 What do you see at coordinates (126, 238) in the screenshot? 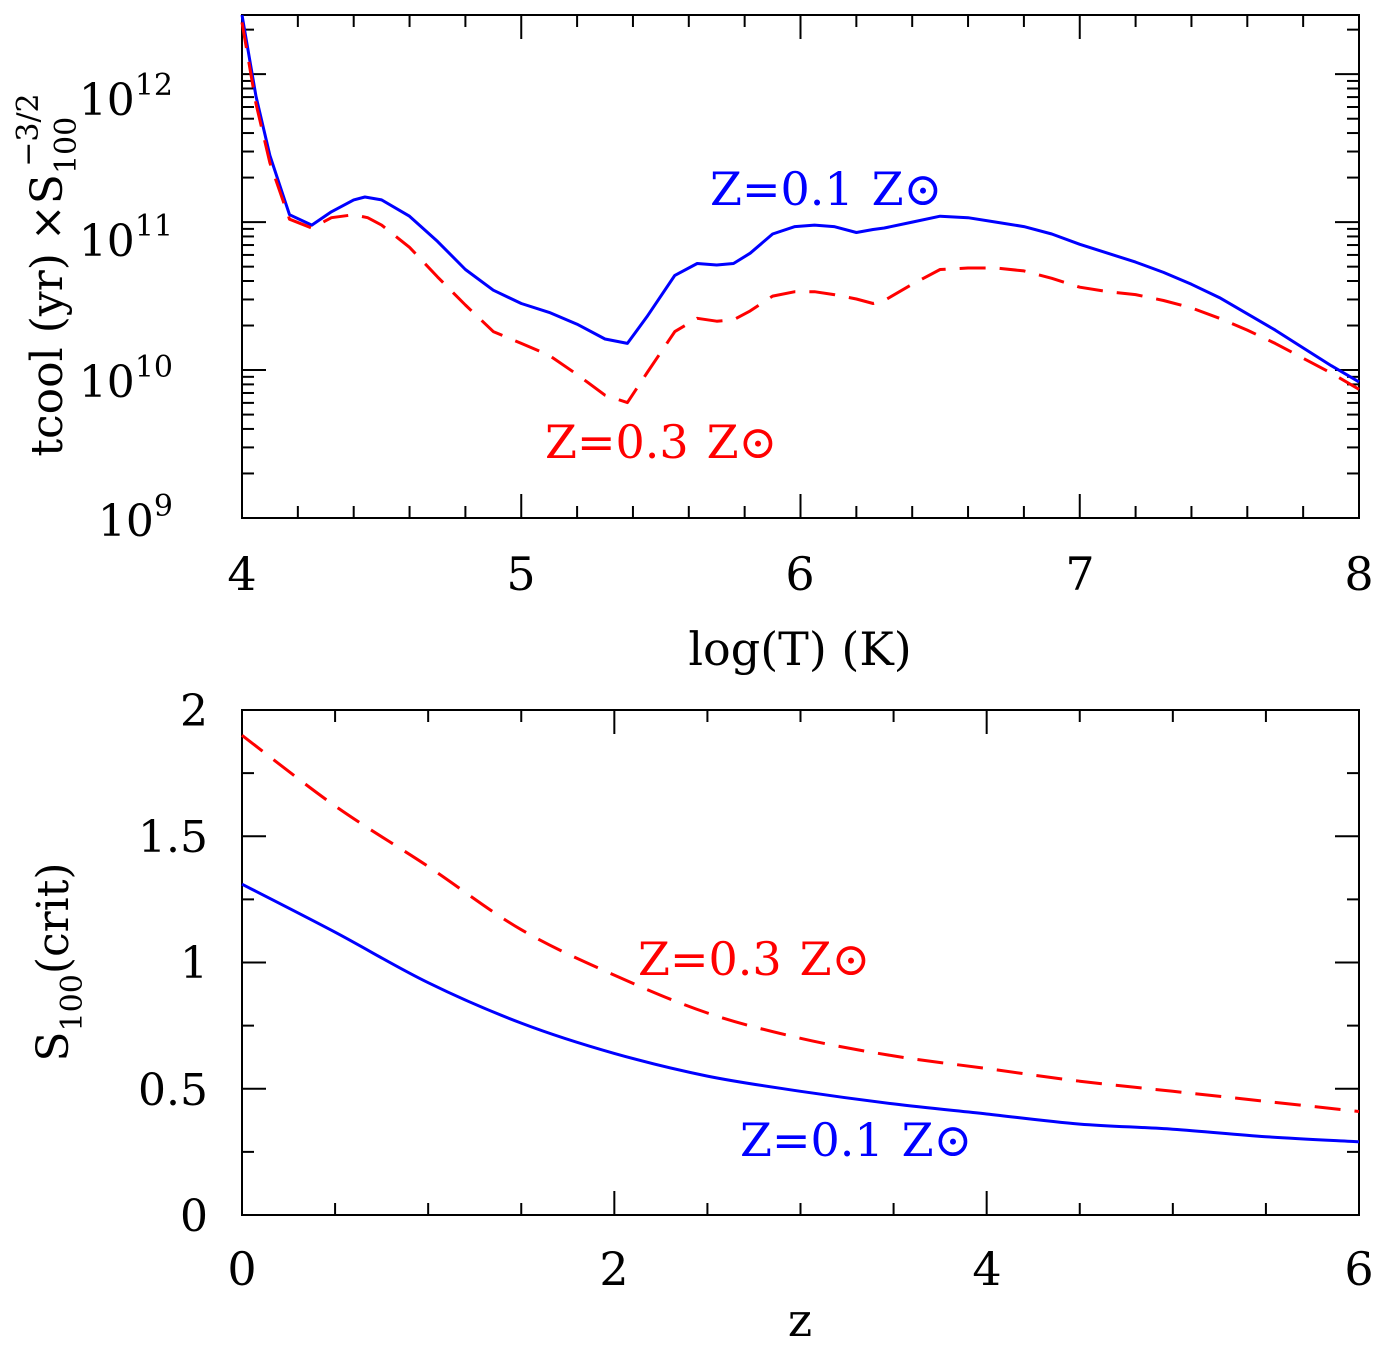
I see `top-y-tick-label: 1011` at bounding box center [126, 238].